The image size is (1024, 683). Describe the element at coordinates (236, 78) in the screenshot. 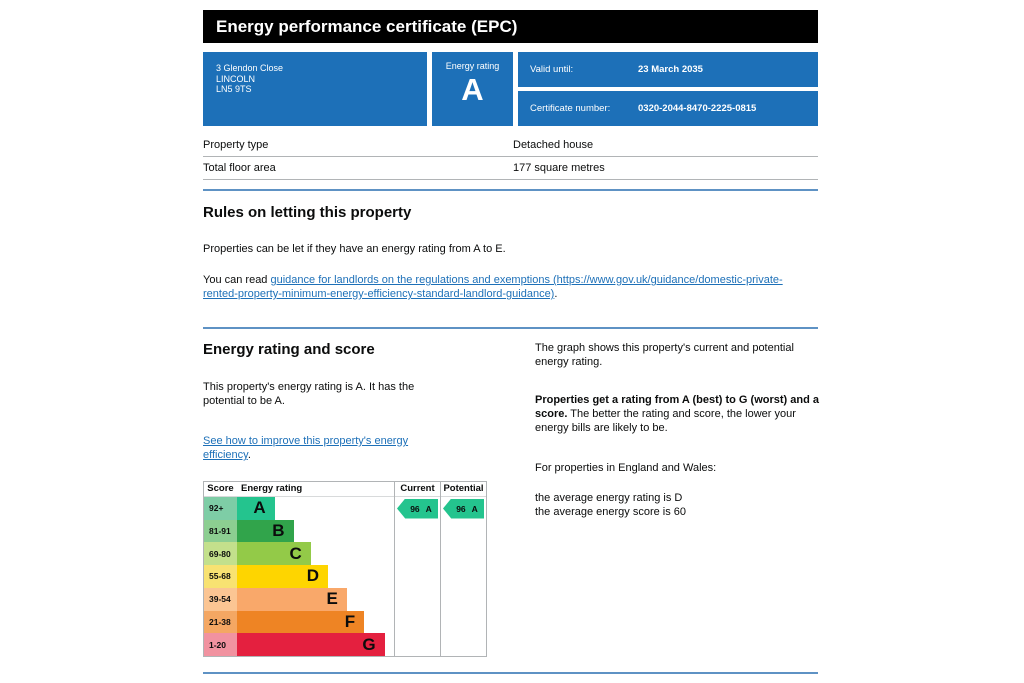

I see `address-line-2: LINCOLN` at that location.